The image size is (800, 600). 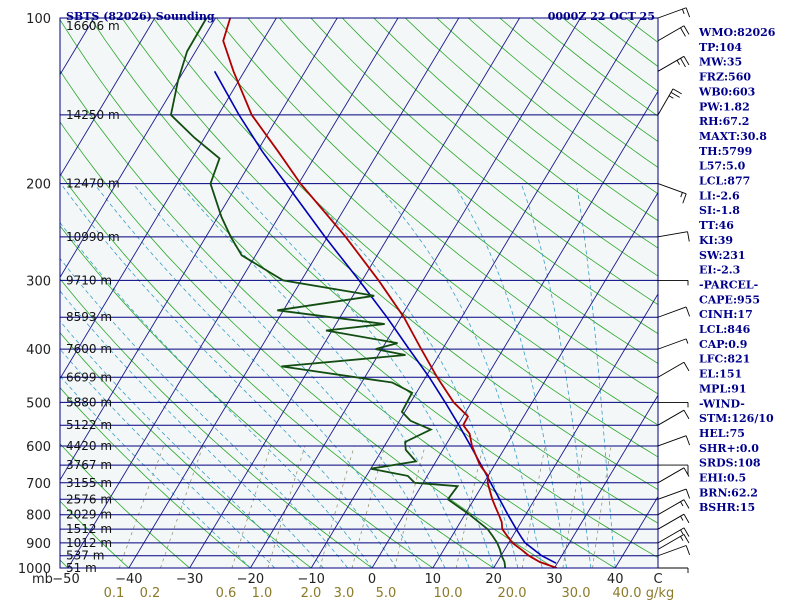 I want to click on mixing-ratio-unit: g/kg, so click(x=660, y=593).